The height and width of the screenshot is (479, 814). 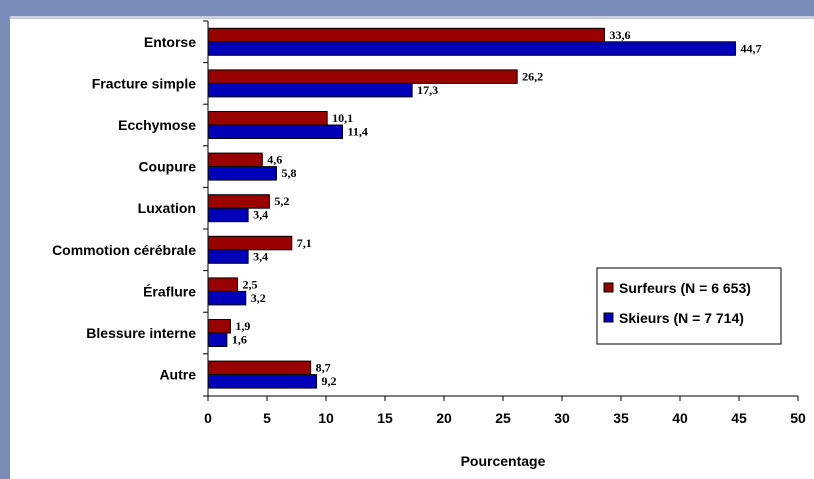 I want to click on skieurs-value-label: 5,8, so click(x=288, y=173).